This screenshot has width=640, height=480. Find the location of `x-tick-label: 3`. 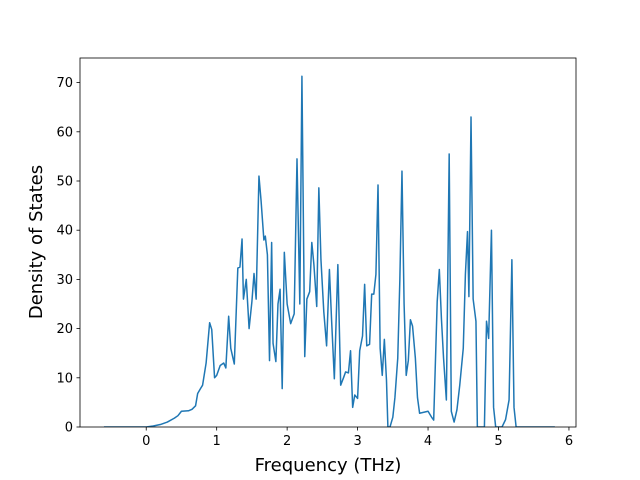

x-tick-label: 3 is located at coordinates (357, 441).